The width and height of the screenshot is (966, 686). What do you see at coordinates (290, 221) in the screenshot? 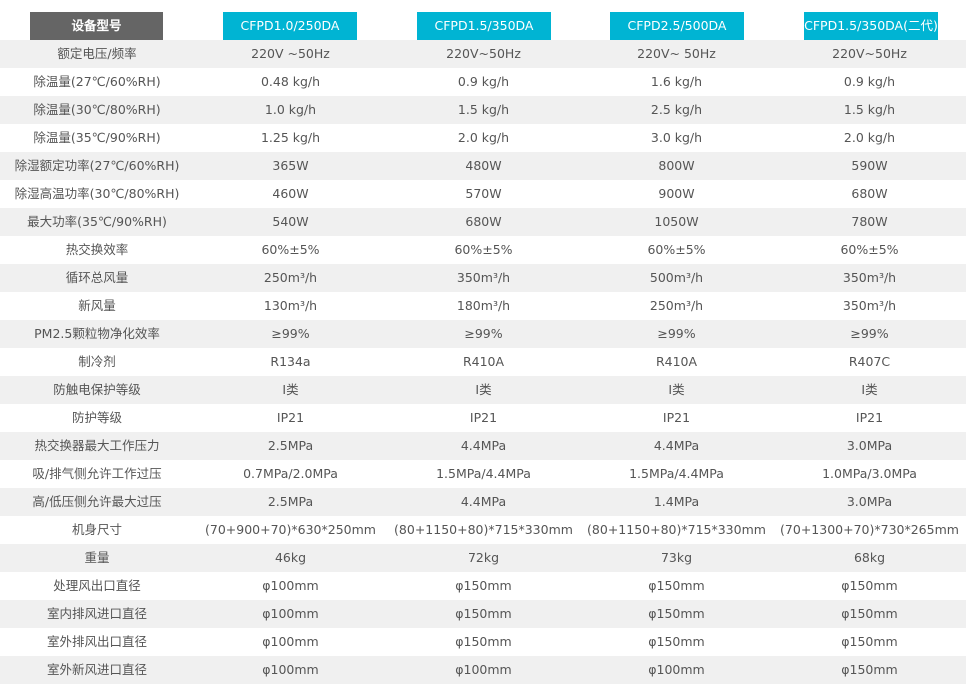
I see `table-cell: 540W` at bounding box center [290, 221].